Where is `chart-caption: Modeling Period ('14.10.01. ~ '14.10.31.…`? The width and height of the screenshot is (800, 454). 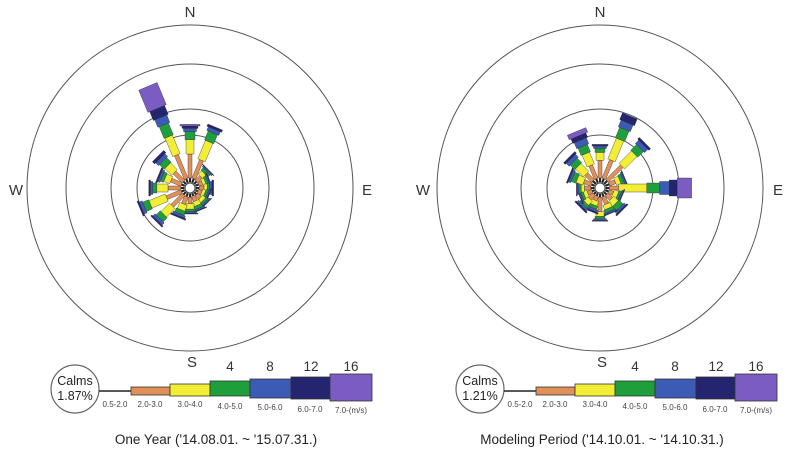
chart-caption: Modeling Period ('14.10.01. ~ '14.10.31.… is located at coordinates (601, 439).